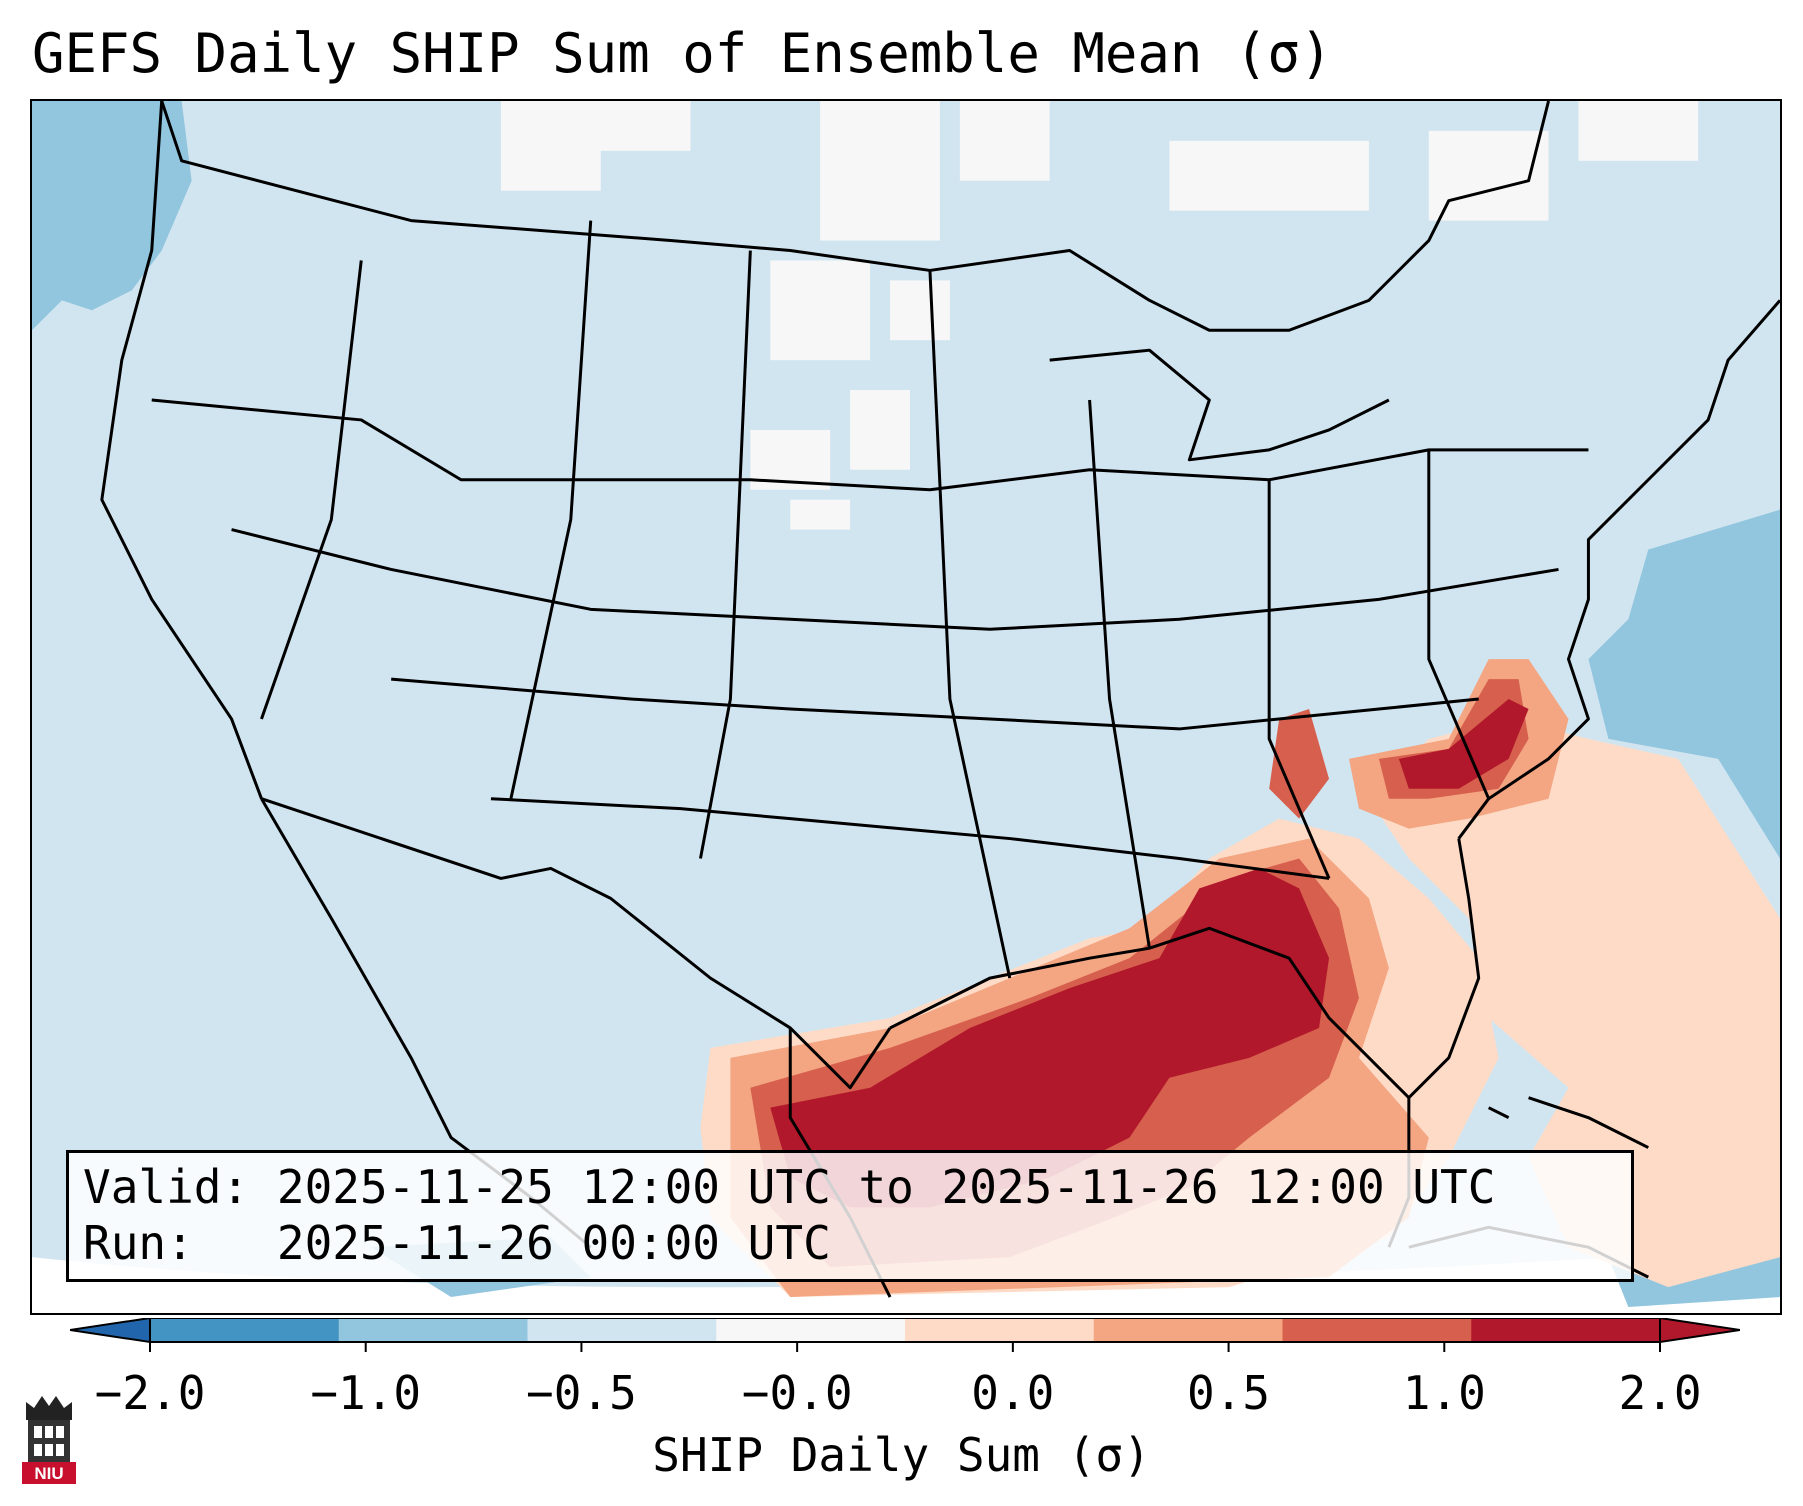  I want to click on colorbar-bins, so click(905, 1330).